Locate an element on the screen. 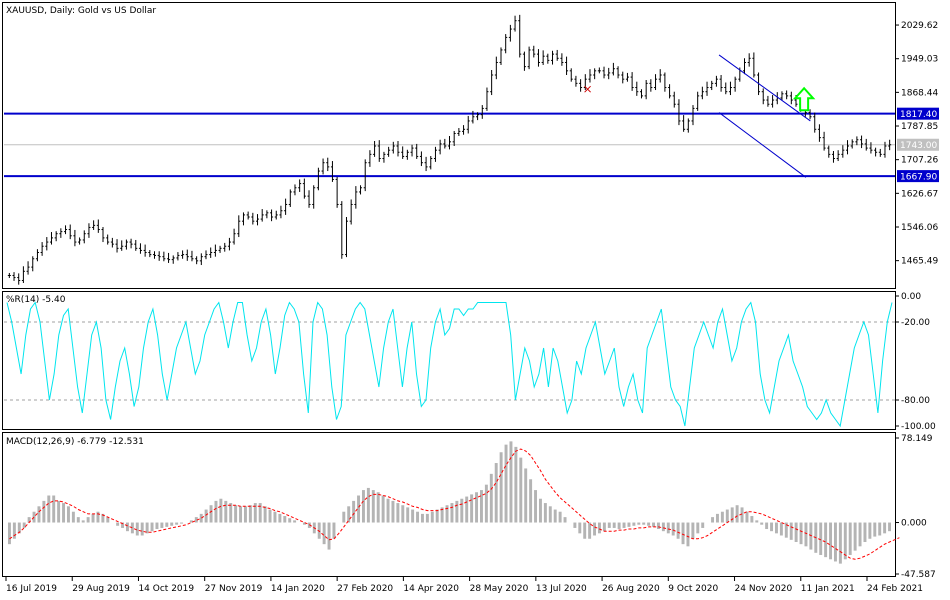 The image size is (950, 600). date-axis-label: 29 Aug 2019 is located at coordinates (101, 589).